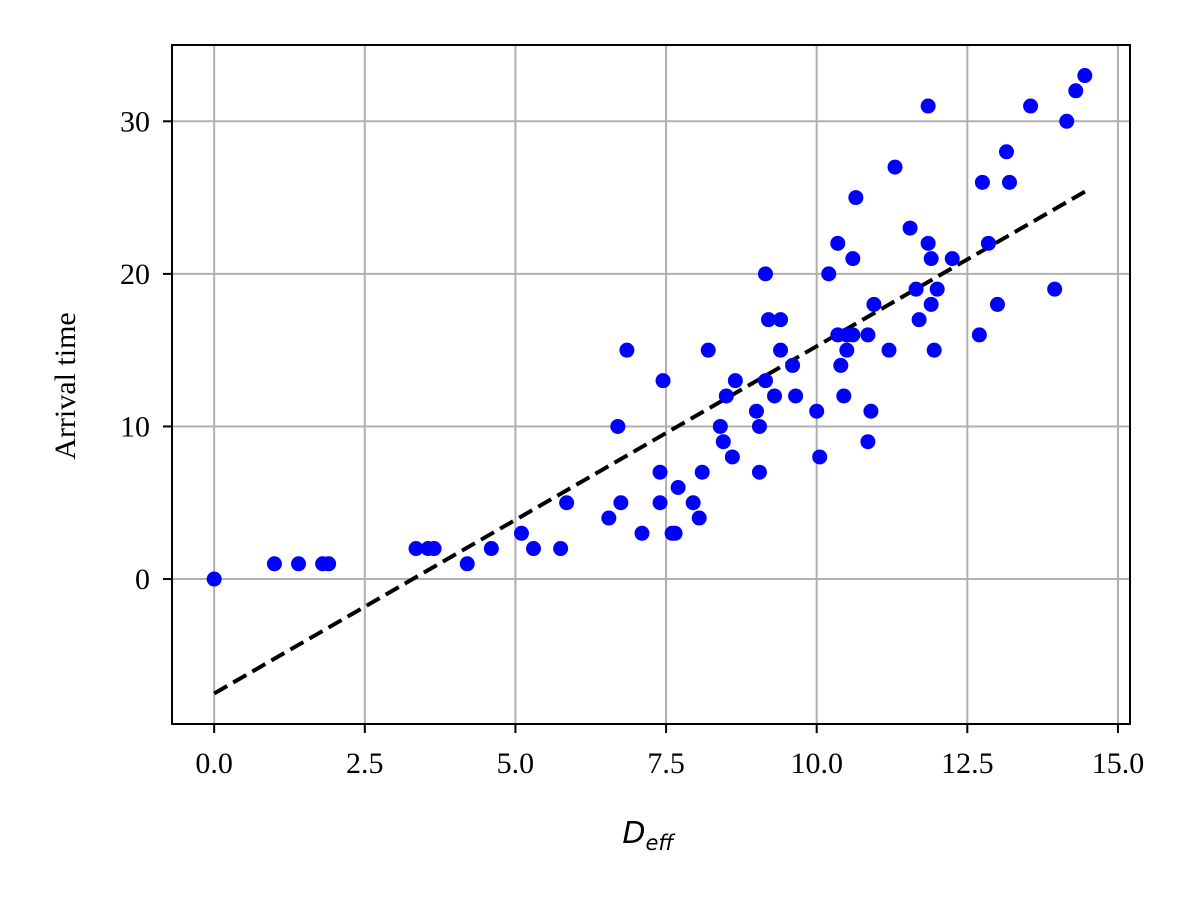  I want to click on y-axis-label: Arrival time, so click(65, 385).